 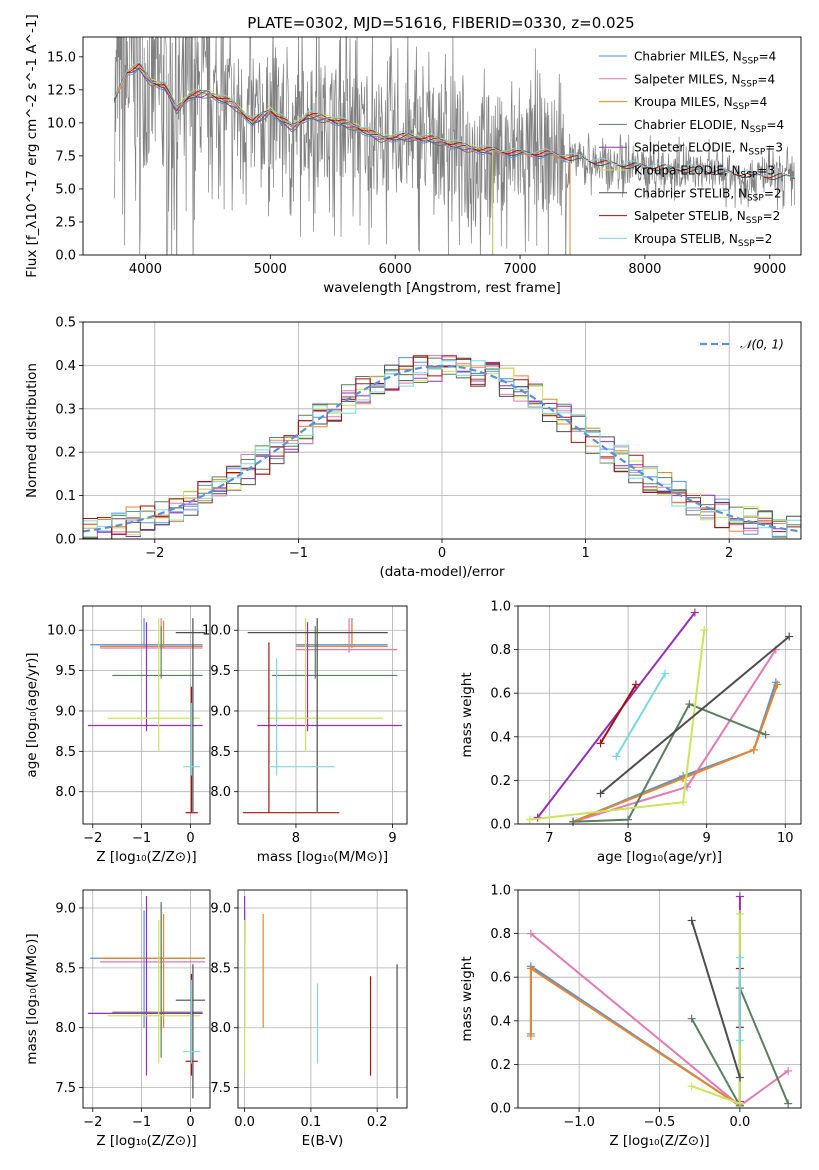 I want to click on x-tick-label: 8000, so click(x=644, y=269).